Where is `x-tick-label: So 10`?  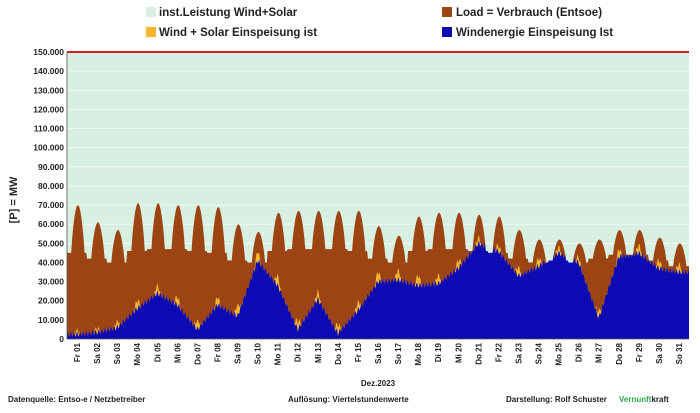 x-tick-label: So 10 is located at coordinates (258, 353).